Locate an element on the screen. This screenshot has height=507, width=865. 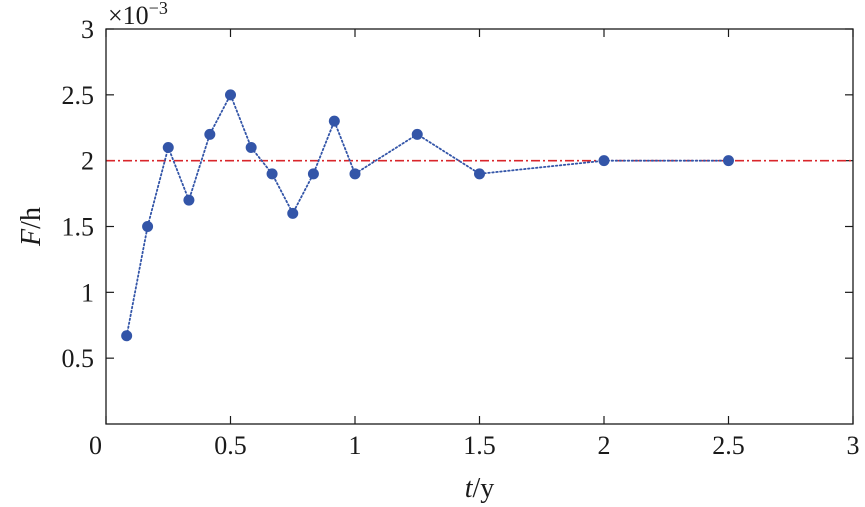
y-tick-label: 3 is located at coordinates (87, 29).